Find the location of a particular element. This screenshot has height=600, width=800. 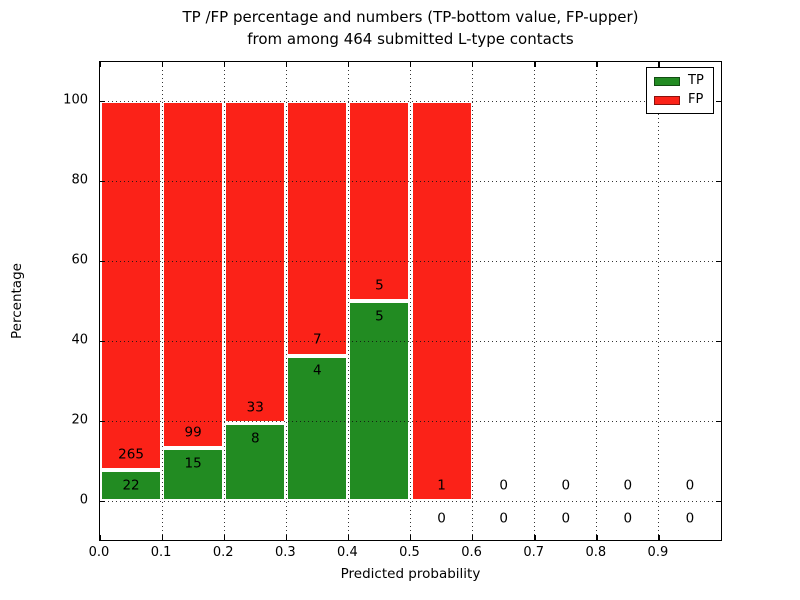

x-tick-label: 0.1 is located at coordinates (161, 552).